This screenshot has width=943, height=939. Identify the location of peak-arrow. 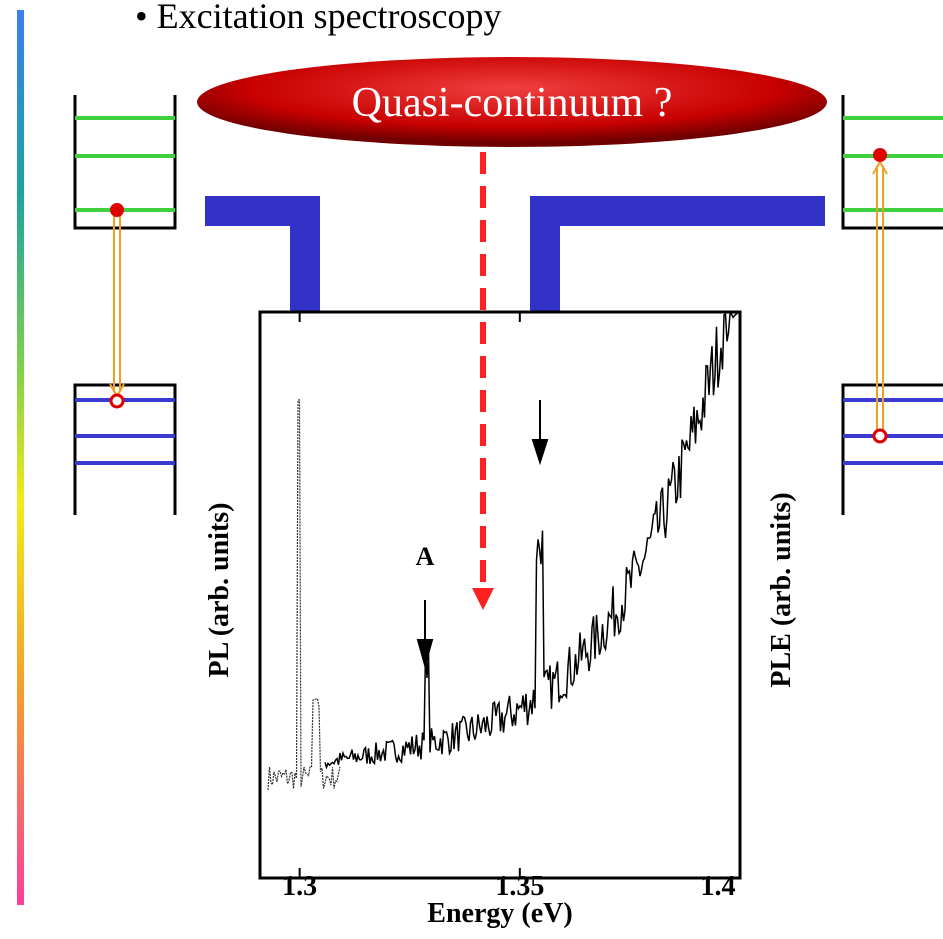
(540, 433).